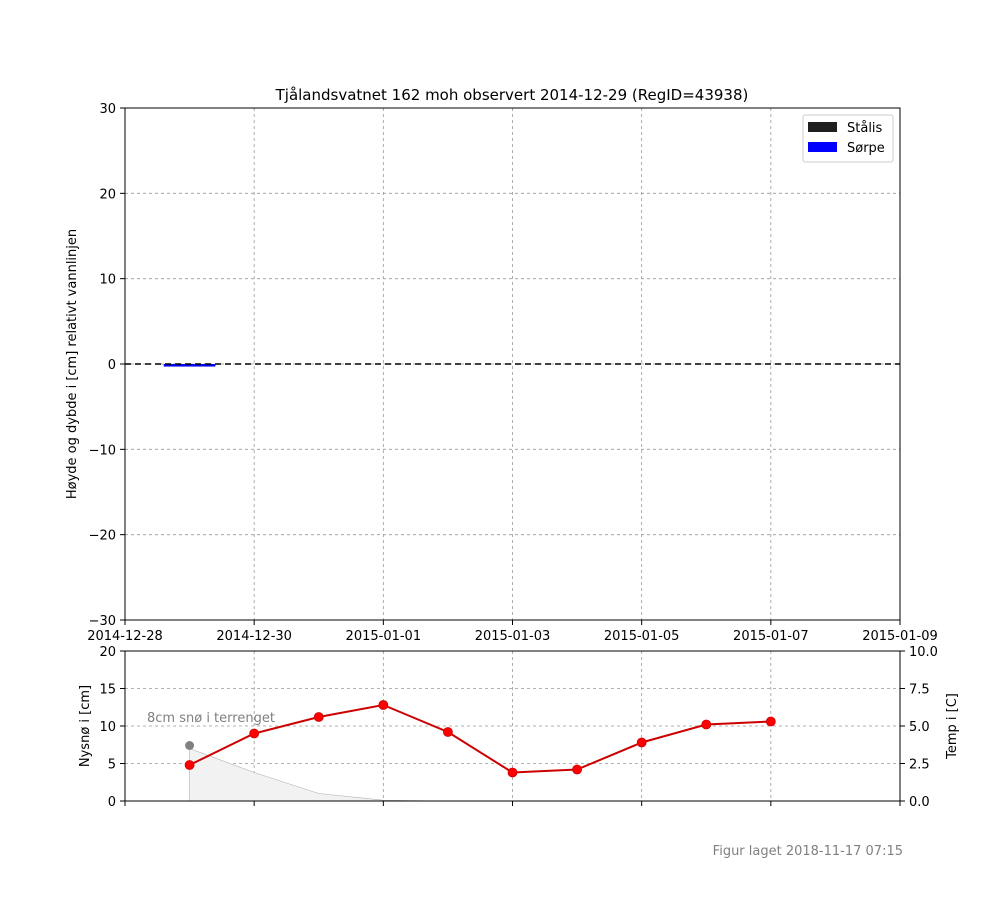  Describe the element at coordinates (866, 148) in the screenshot. I see `legend-label-sorpe: Sørpe` at that location.